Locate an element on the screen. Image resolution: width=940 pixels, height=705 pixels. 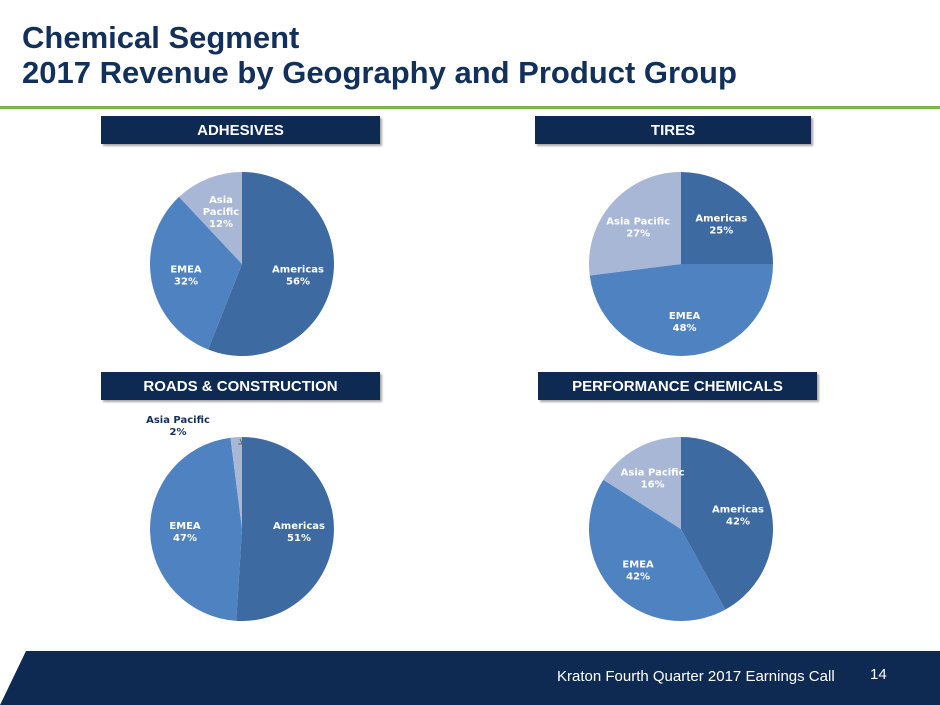
accent-rule is located at coordinates (470, 107).